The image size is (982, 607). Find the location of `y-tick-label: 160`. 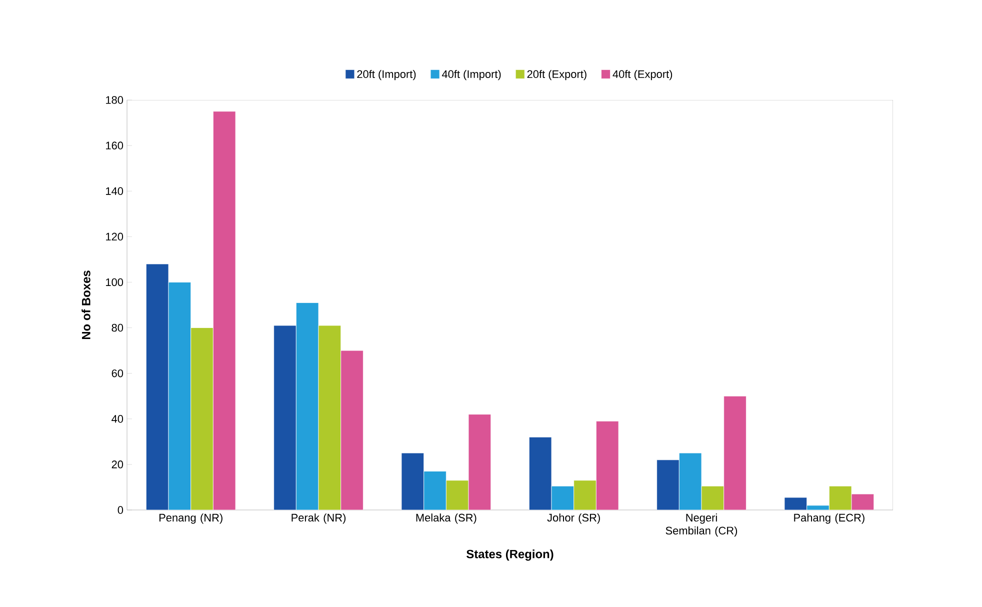

y-tick-label: 160 is located at coordinates (115, 146).